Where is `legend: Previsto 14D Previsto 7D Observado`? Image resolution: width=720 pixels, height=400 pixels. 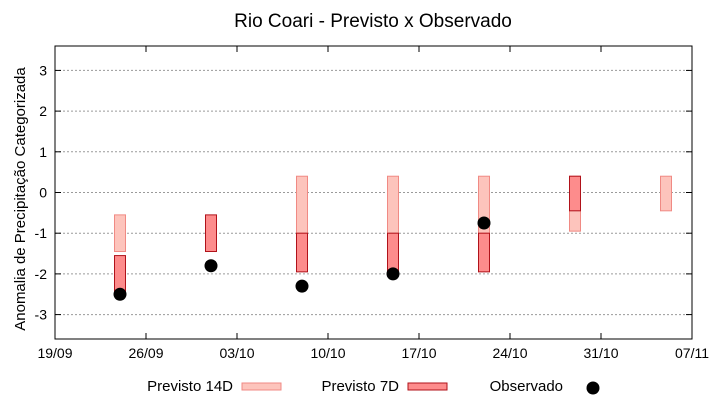
legend: Previsto 14D Previsto 7D Observado is located at coordinates (373, 386).